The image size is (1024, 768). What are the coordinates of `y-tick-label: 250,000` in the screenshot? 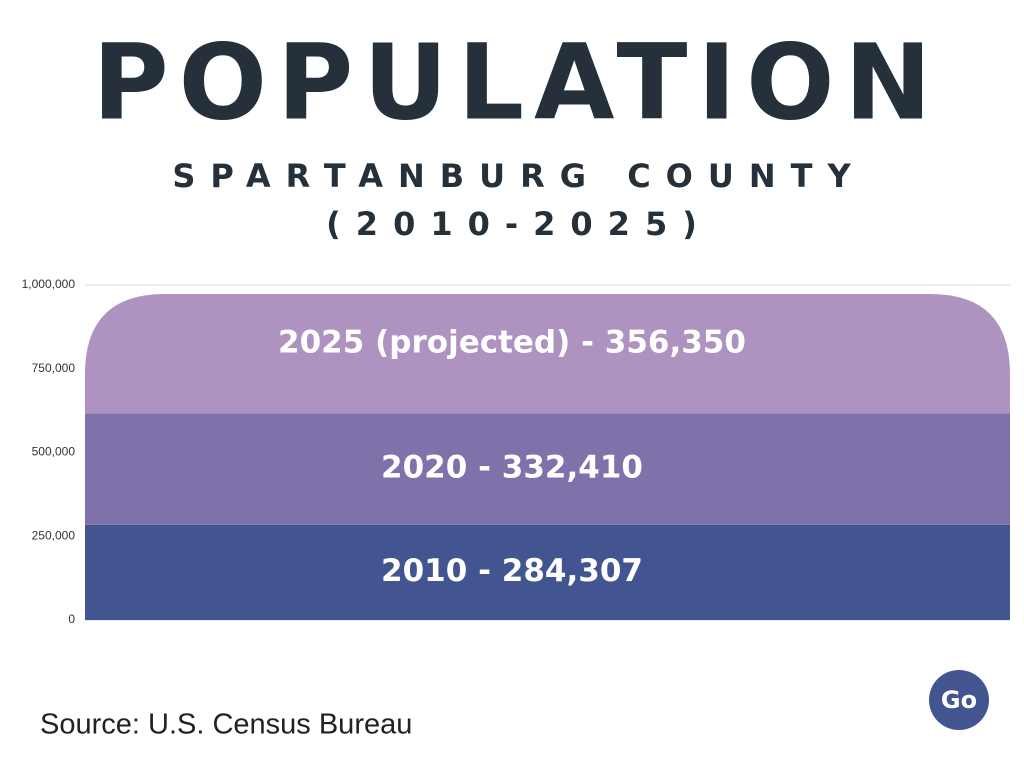 It's located at (54, 535).